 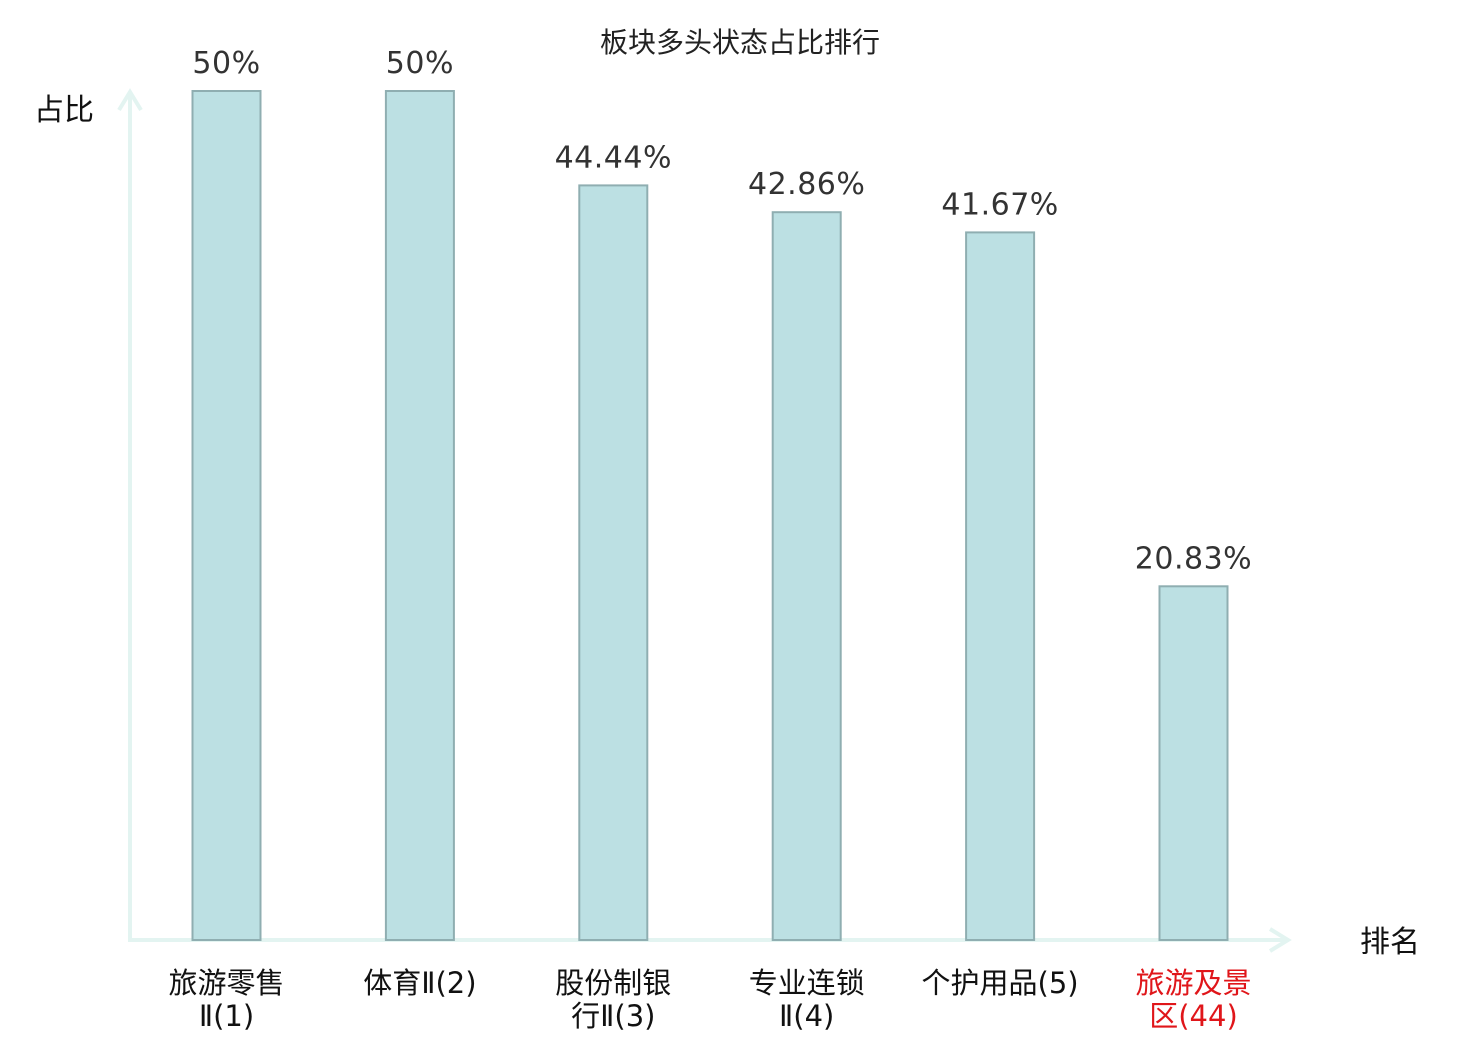 I want to click on x-axis-arrow-icon, so click(x=1280, y=940).